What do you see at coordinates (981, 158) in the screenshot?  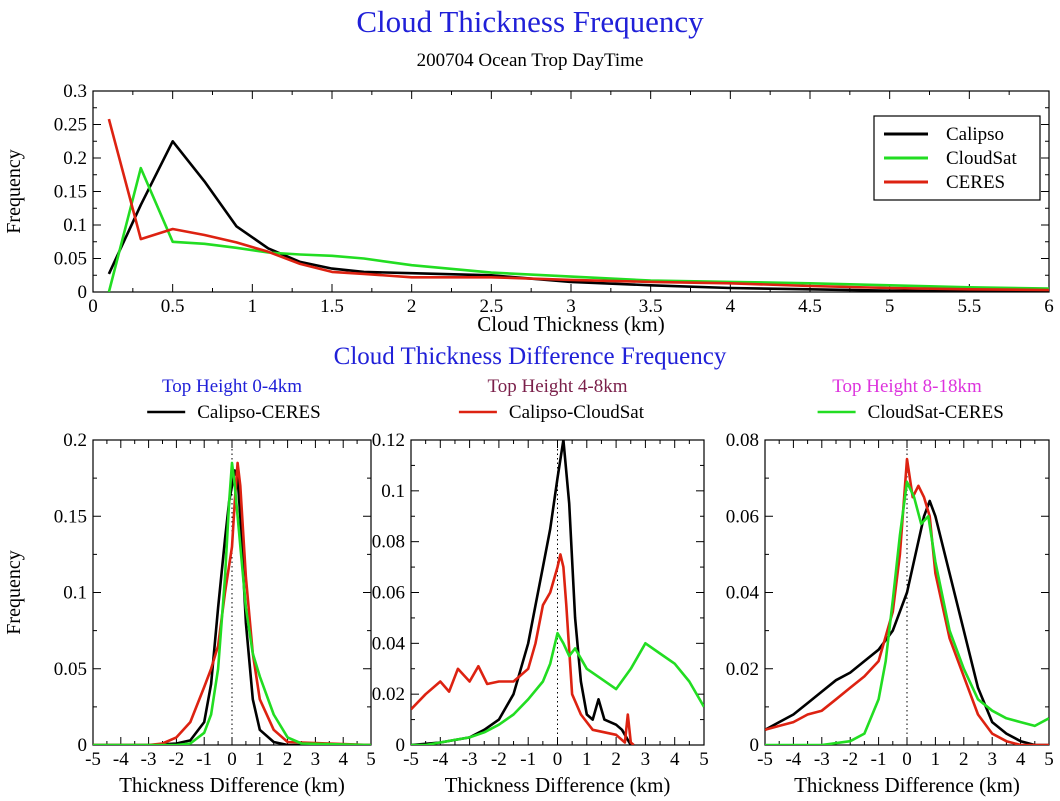 I see `legend-label: CloudSat` at bounding box center [981, 158].